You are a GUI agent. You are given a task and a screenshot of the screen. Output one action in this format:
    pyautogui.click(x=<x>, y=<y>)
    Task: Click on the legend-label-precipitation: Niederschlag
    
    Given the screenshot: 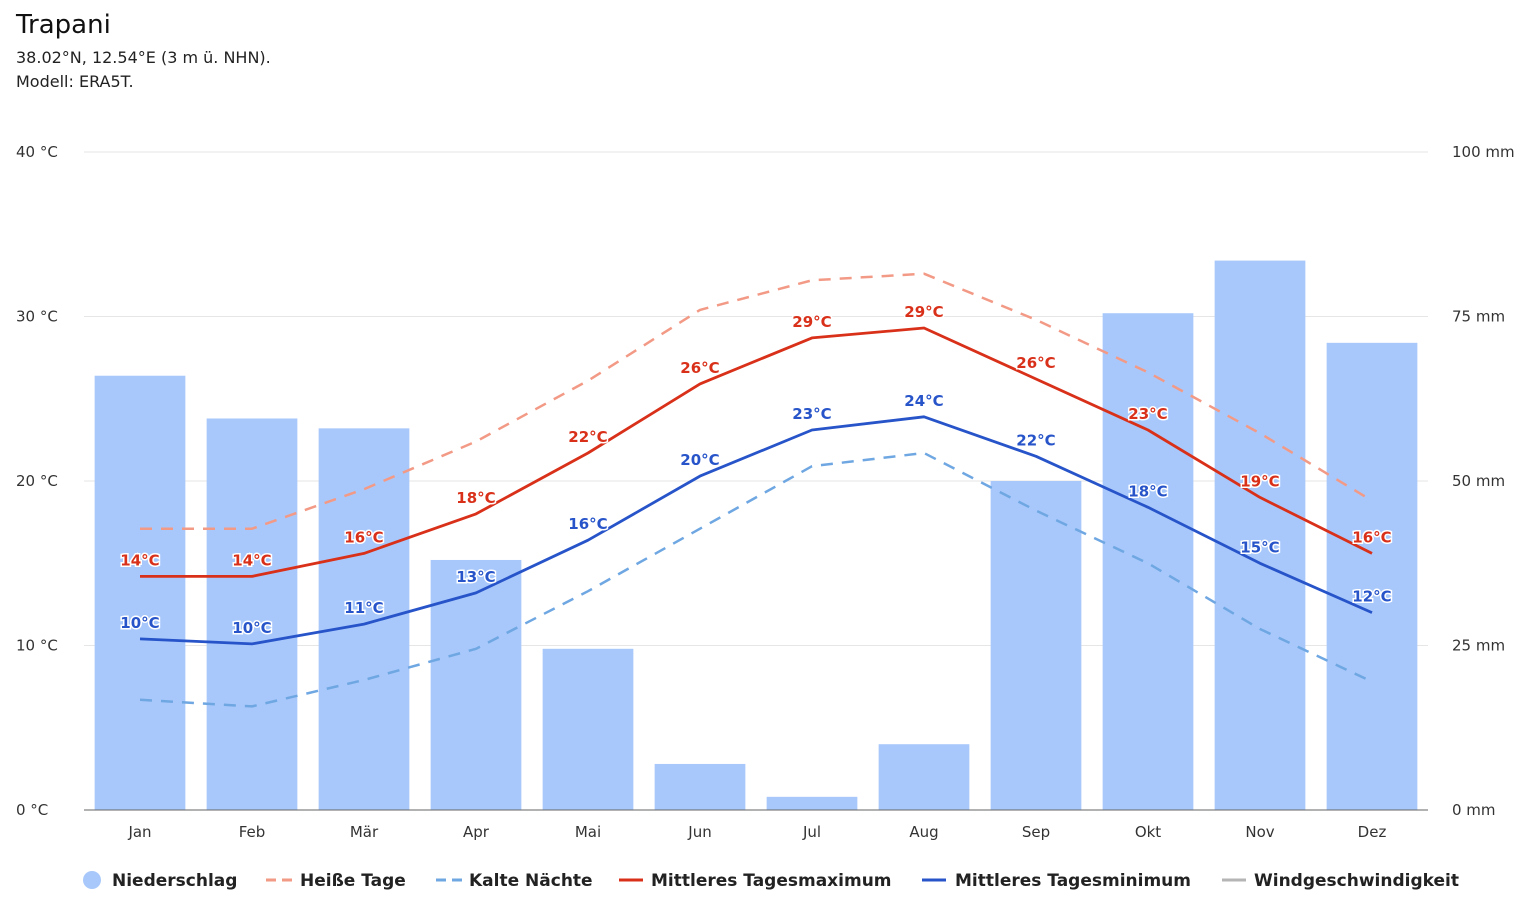 What is the action you would take?
    pyautogui.click(x=174, y=881)
    